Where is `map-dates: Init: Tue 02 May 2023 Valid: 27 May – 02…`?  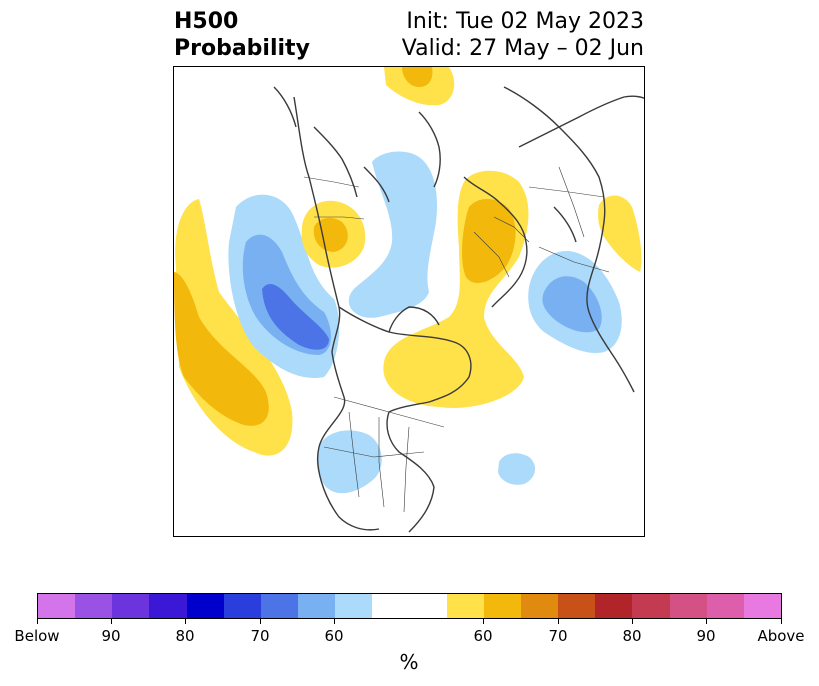
map-dates: Init: Tue 02 May 2023 Valid: 27 May – 02… is located at coordinates (523, 35).